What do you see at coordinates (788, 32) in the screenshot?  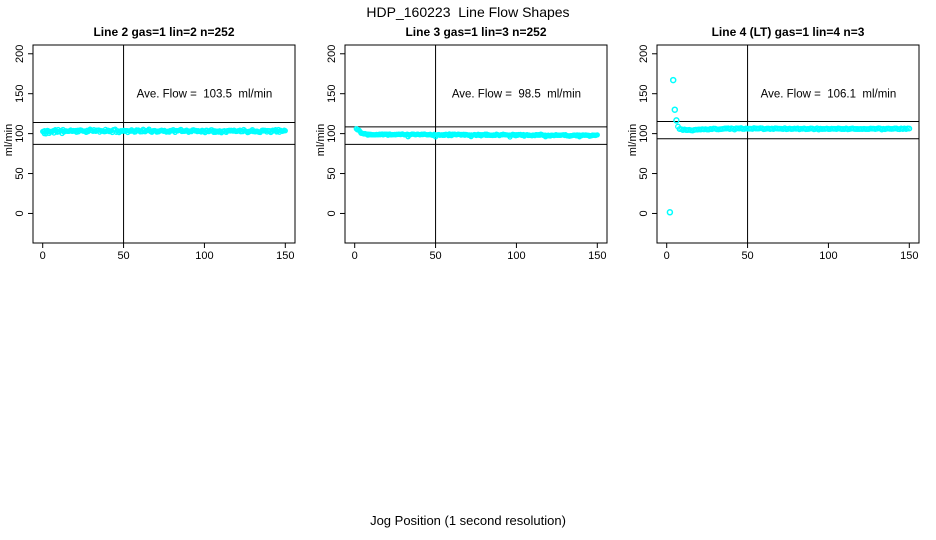 I see `panel-title: Line 4 (LT) gas=1 lin=4 n=3` at bounding box center [788, 32].